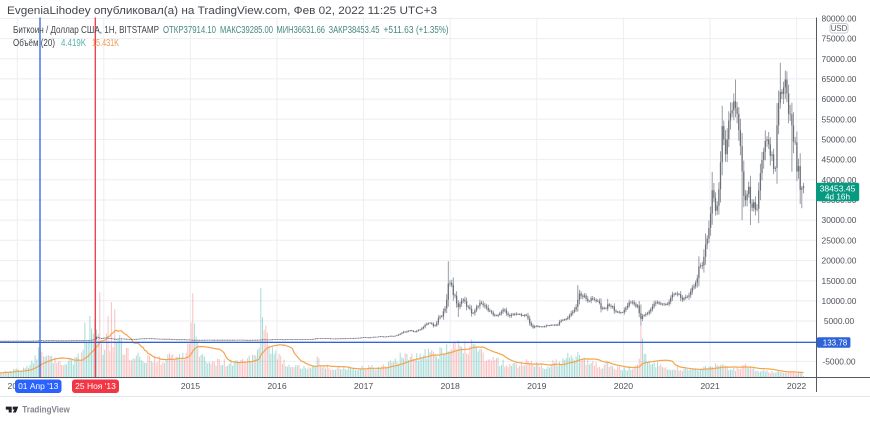 This screenshot has height=425, width=870. Describe the element at coordinates (839, 19) in the screenshot. I see `svg-text: 80000.00` at that location.